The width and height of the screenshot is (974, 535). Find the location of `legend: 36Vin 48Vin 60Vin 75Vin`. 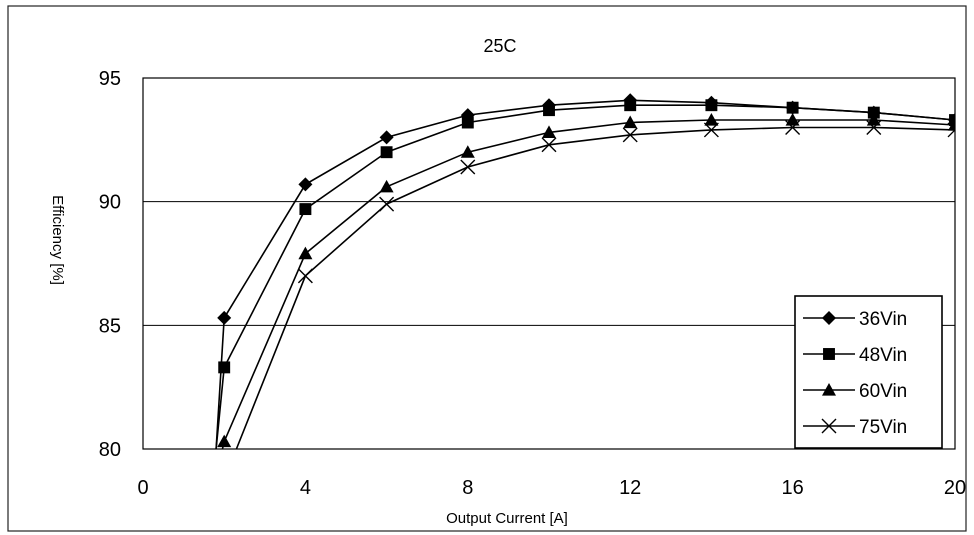

legend: 36Vin 48Vin 60Vin 75Vin is located at coordinates (868, 372).